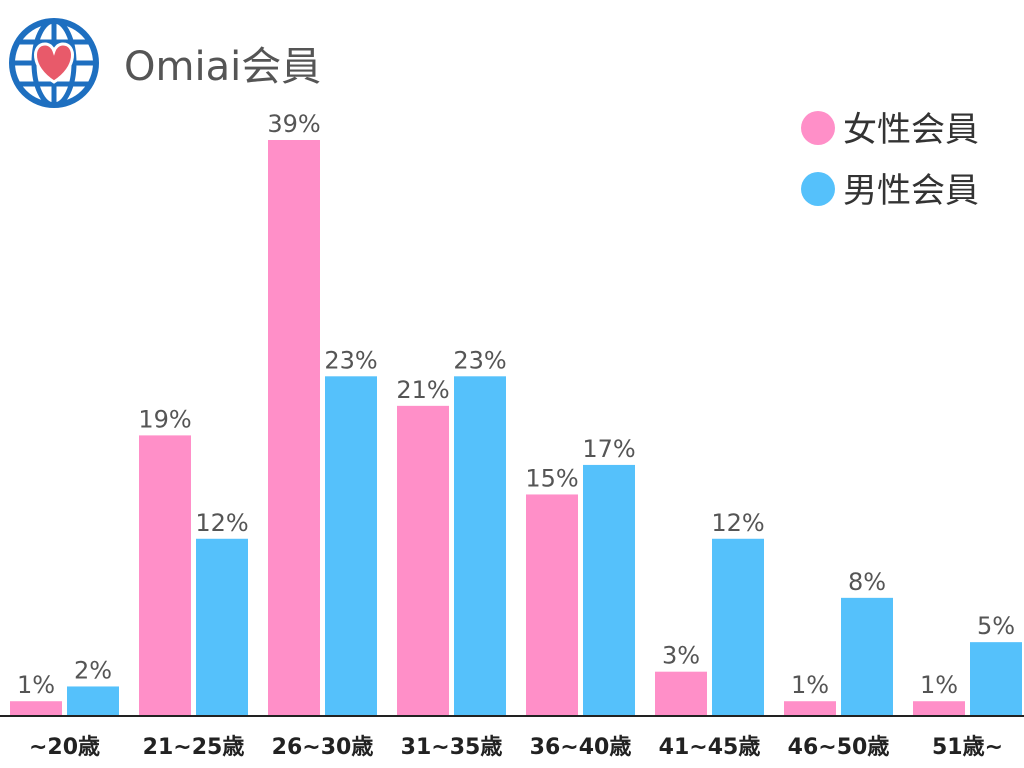 This screenshot has width=1024, height=768. What do you see at coordinates (710, 747) in the screenshot?
I see `x-tick-label-5: 41~45歳` at bounding box center [710, 747].